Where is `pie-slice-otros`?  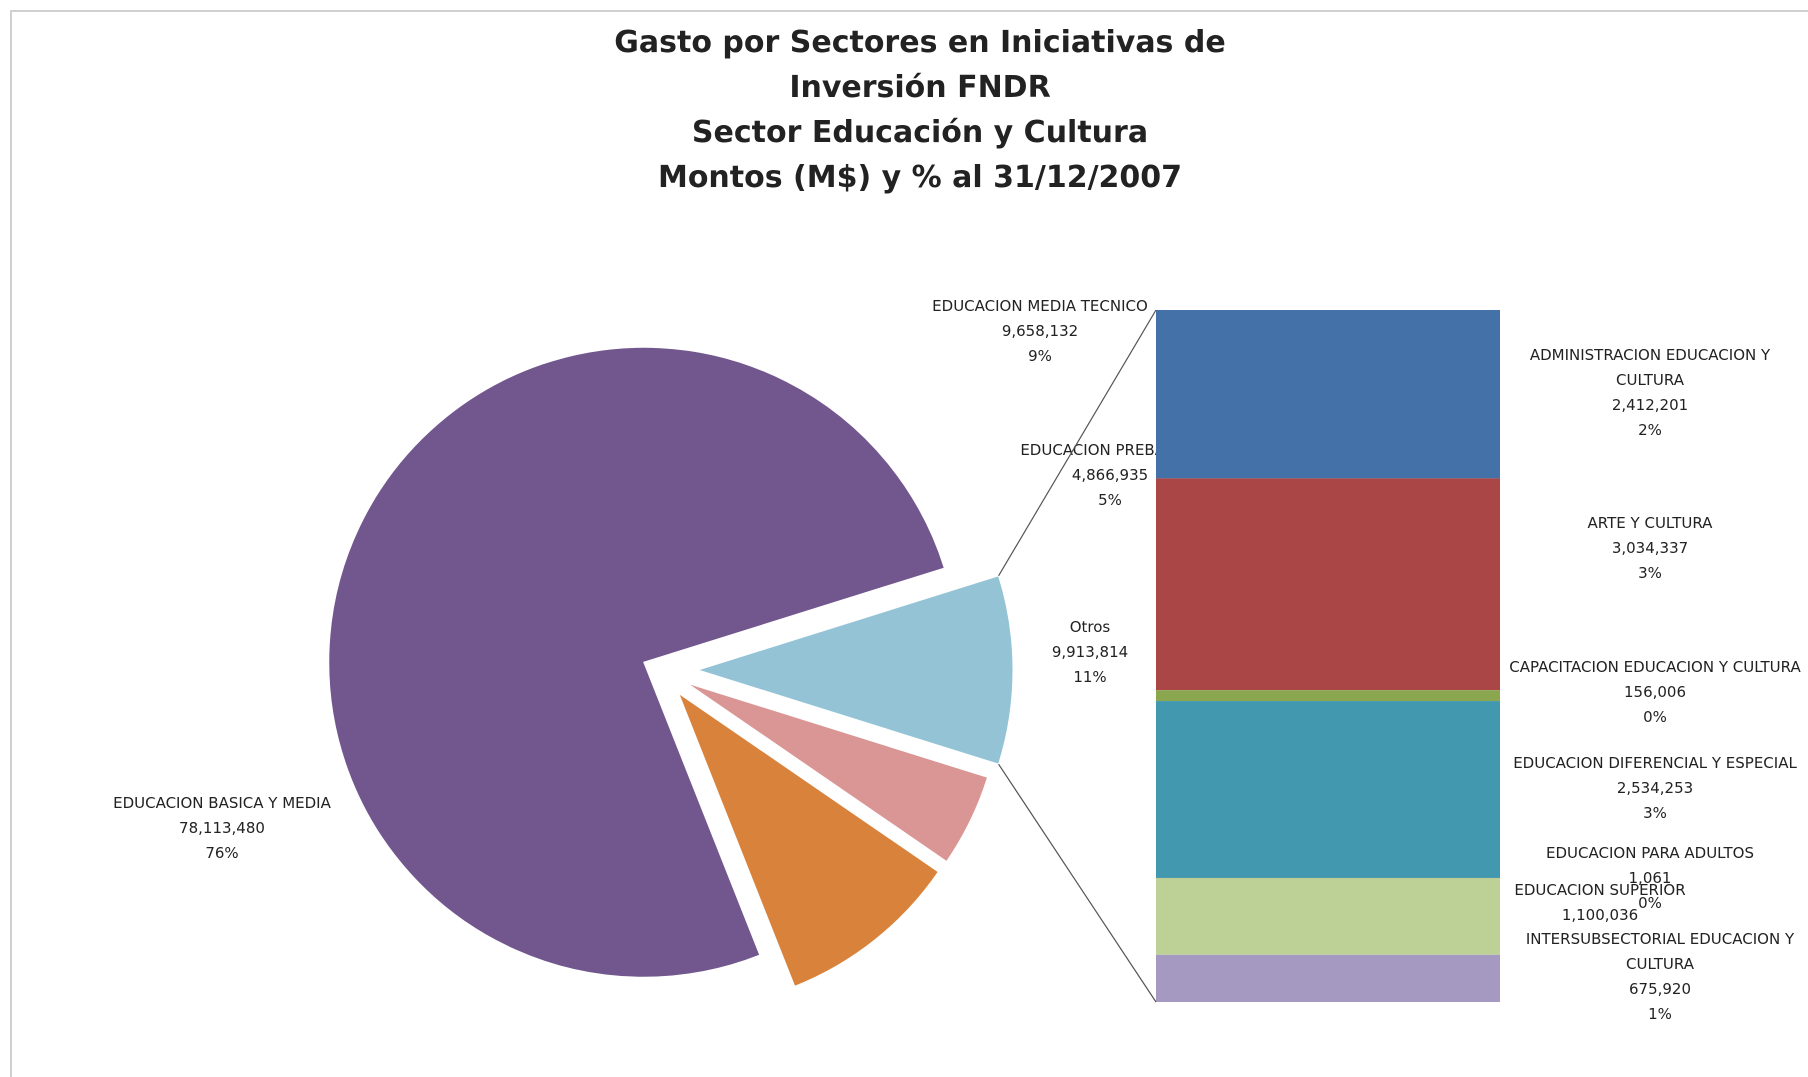
pie-slice-otros is located at coordinates (855, 670).